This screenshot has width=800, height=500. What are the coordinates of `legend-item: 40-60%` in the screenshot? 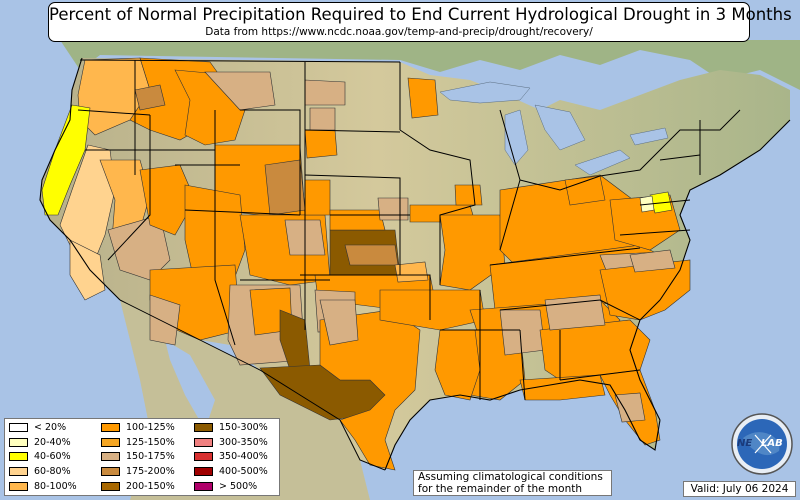 It's located at (40, 457).